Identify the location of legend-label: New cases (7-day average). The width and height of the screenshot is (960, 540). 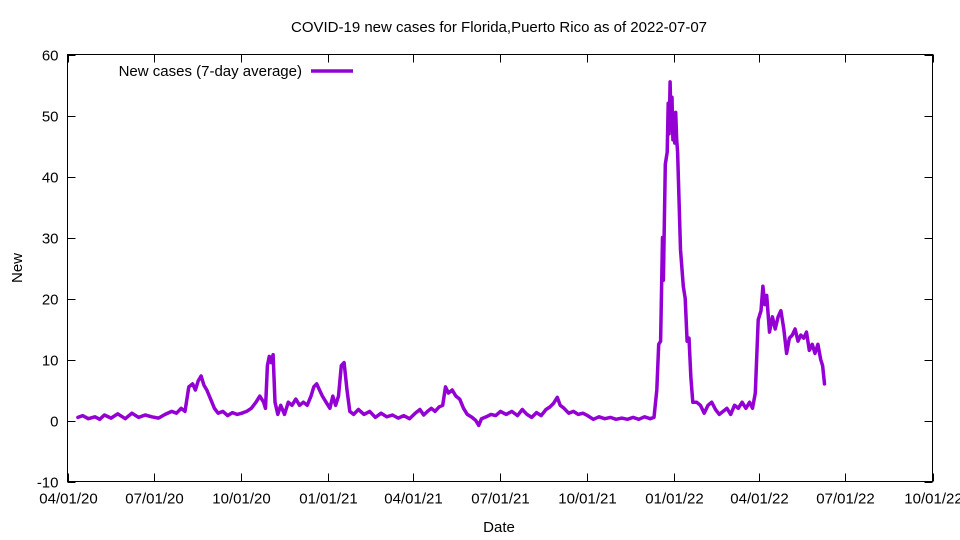
(210, 71).